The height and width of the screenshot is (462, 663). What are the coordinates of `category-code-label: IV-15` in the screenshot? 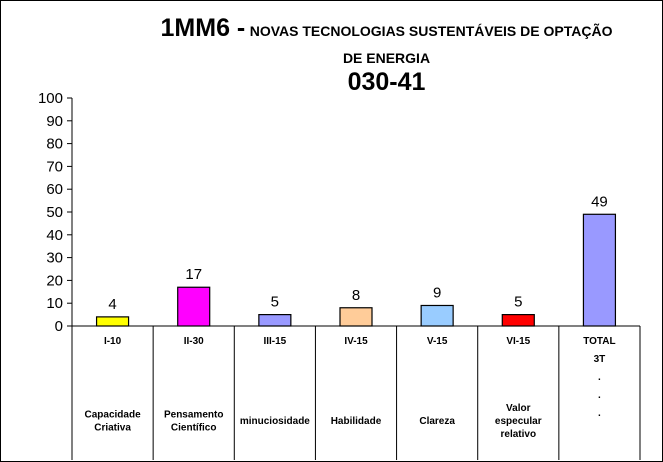 It's located at (356, 341).